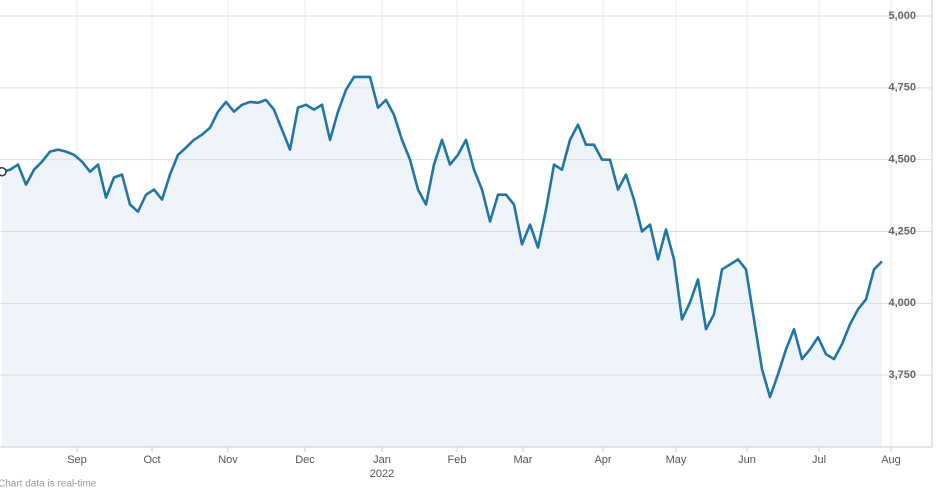 This screenshot has height=492, width=943. What do you see at coordinates (3, 171) in the screenshot?
I see `start-marker` at bounding box center [3, 171].